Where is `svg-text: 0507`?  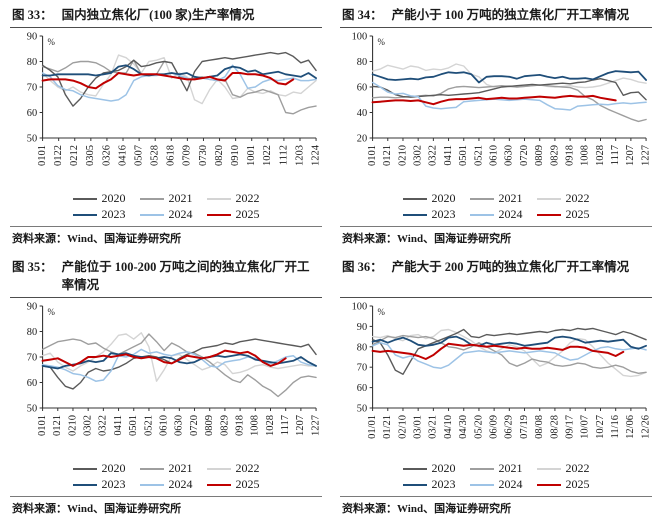 svg-text: 0507 is located at coordinates (139, 155).